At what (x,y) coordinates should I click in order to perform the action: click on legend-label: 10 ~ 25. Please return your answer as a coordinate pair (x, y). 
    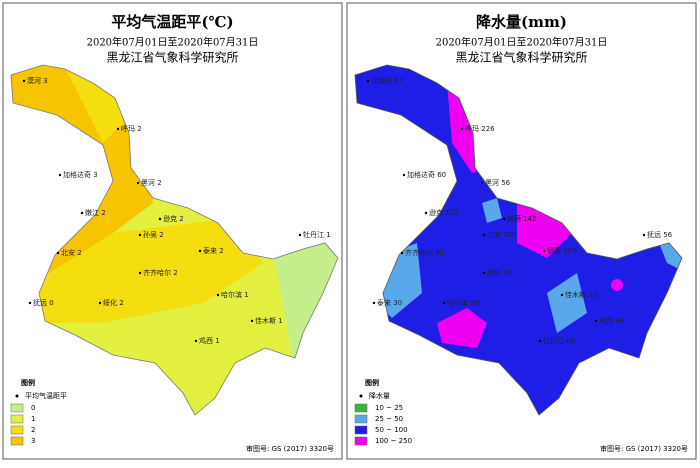
    Looking at the image, I should click on (389, 408).